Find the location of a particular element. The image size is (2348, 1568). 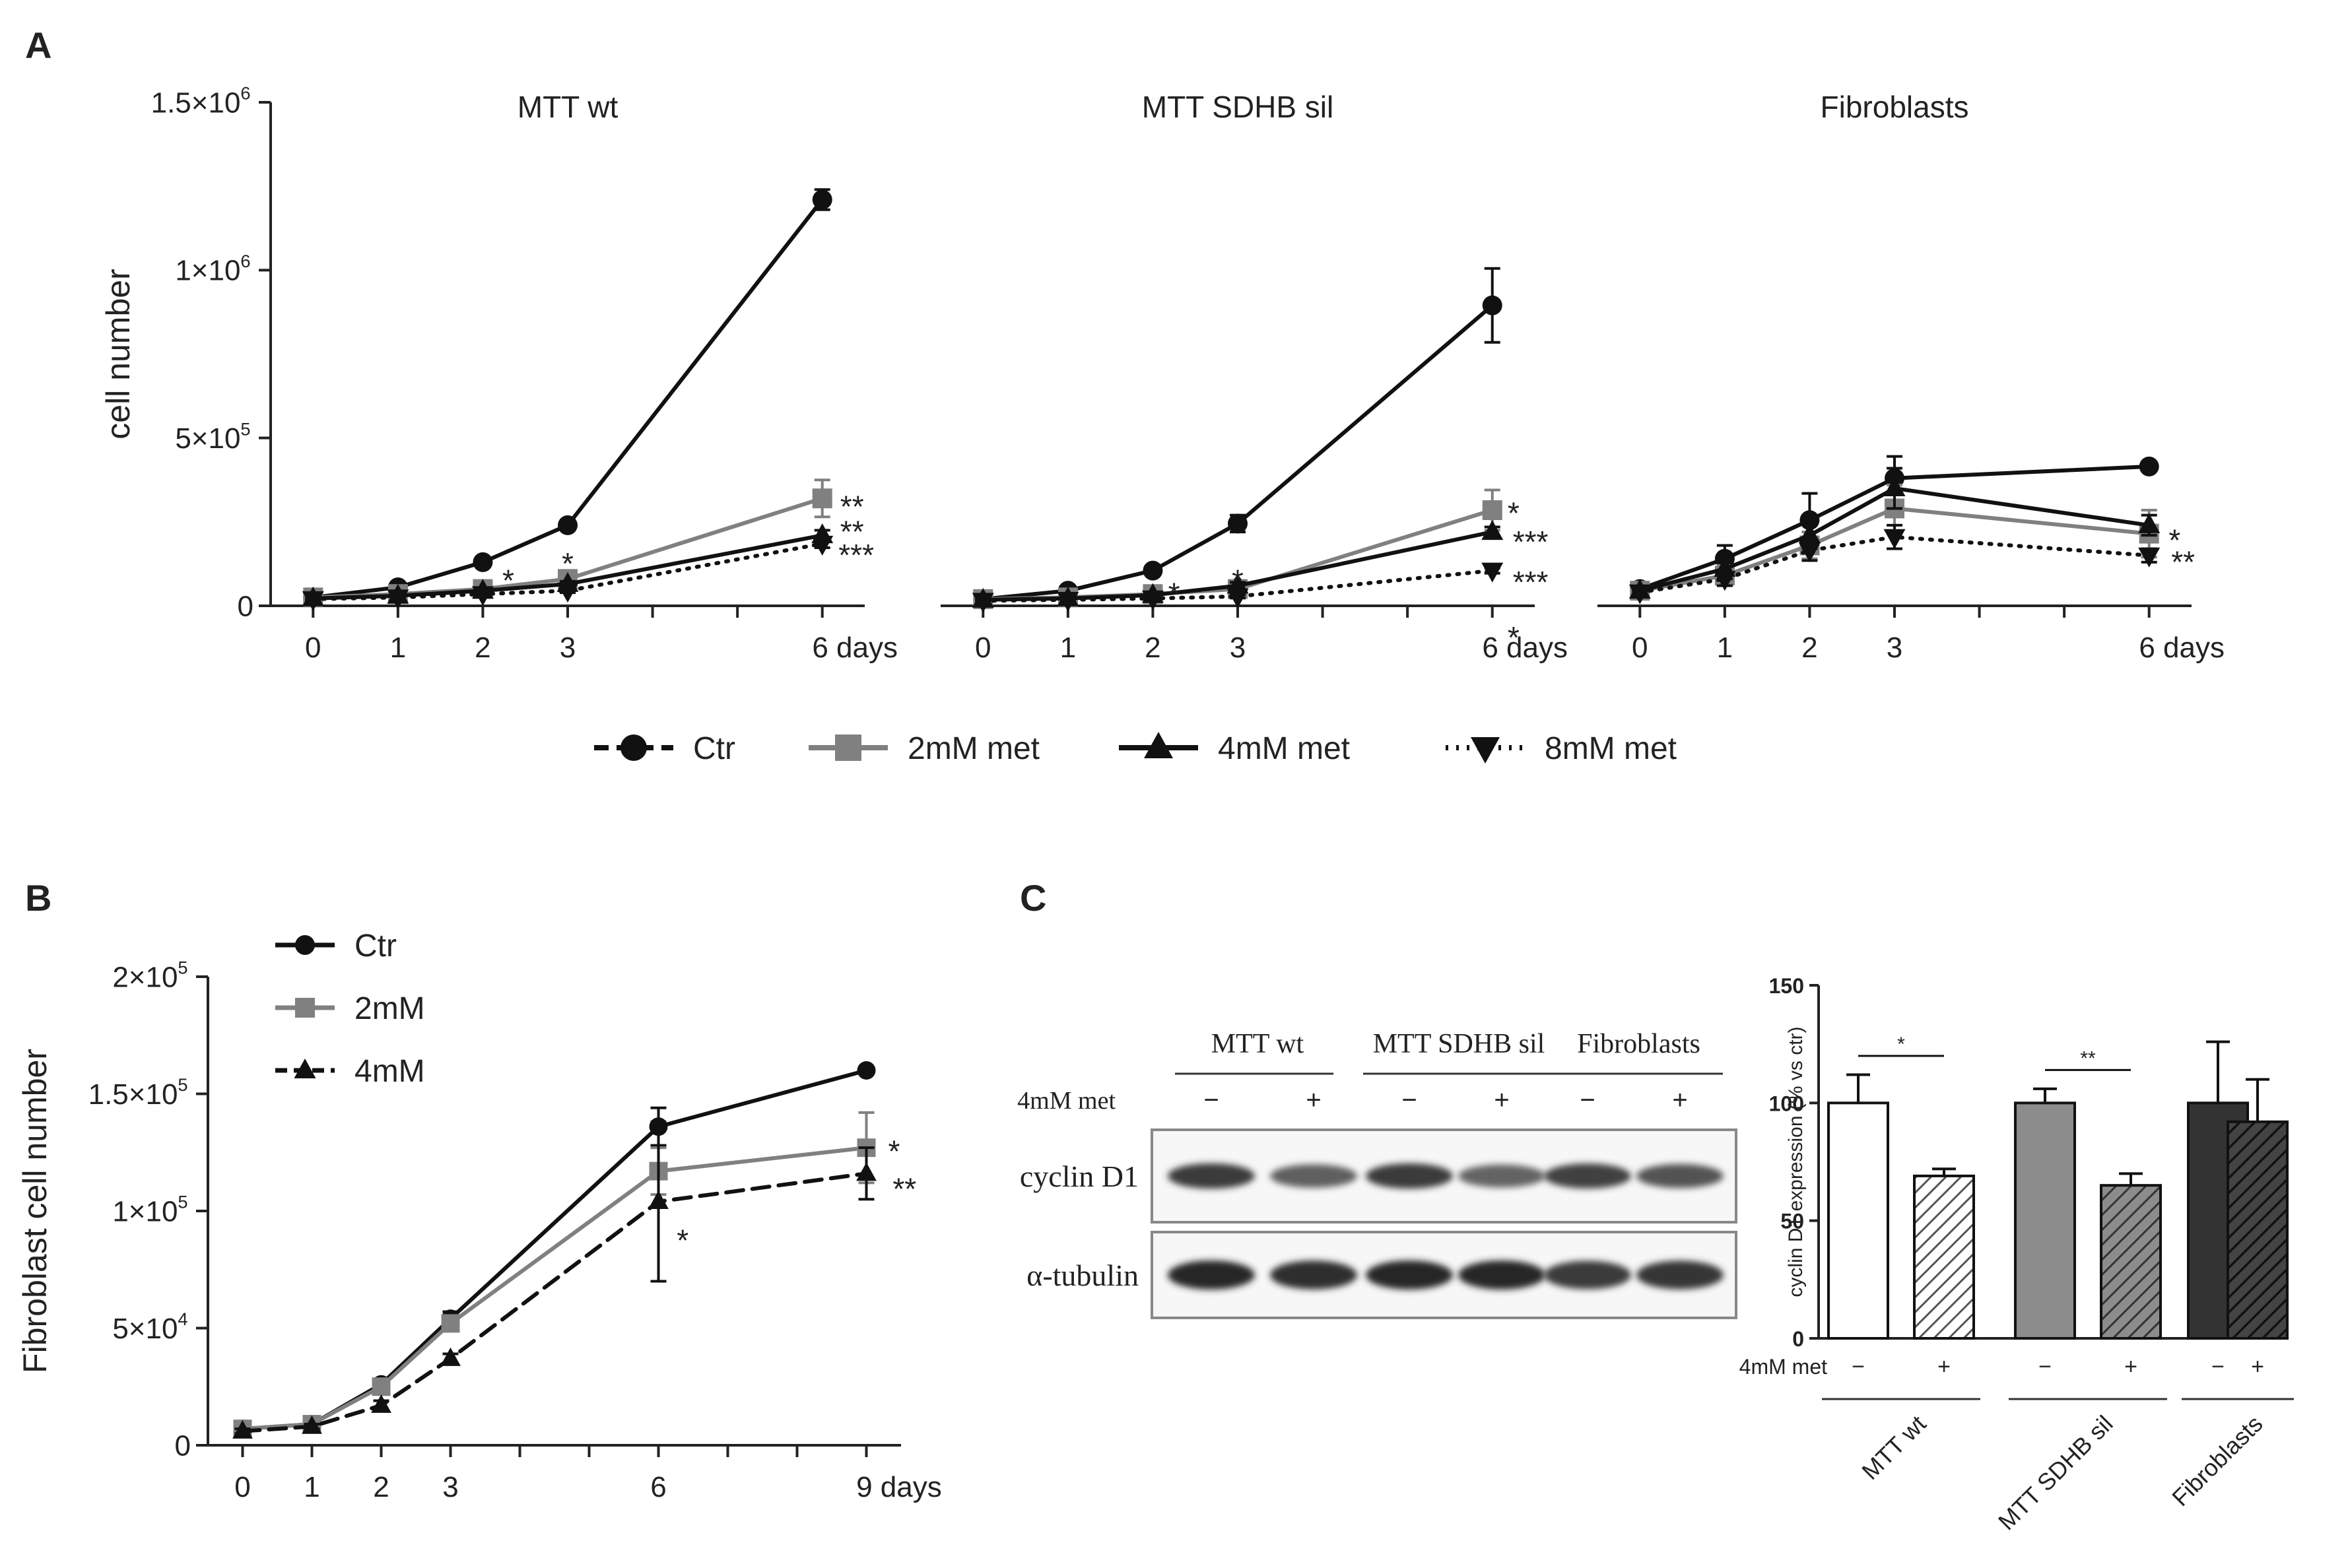

series-4mm is located at coordinates (555, 1280).